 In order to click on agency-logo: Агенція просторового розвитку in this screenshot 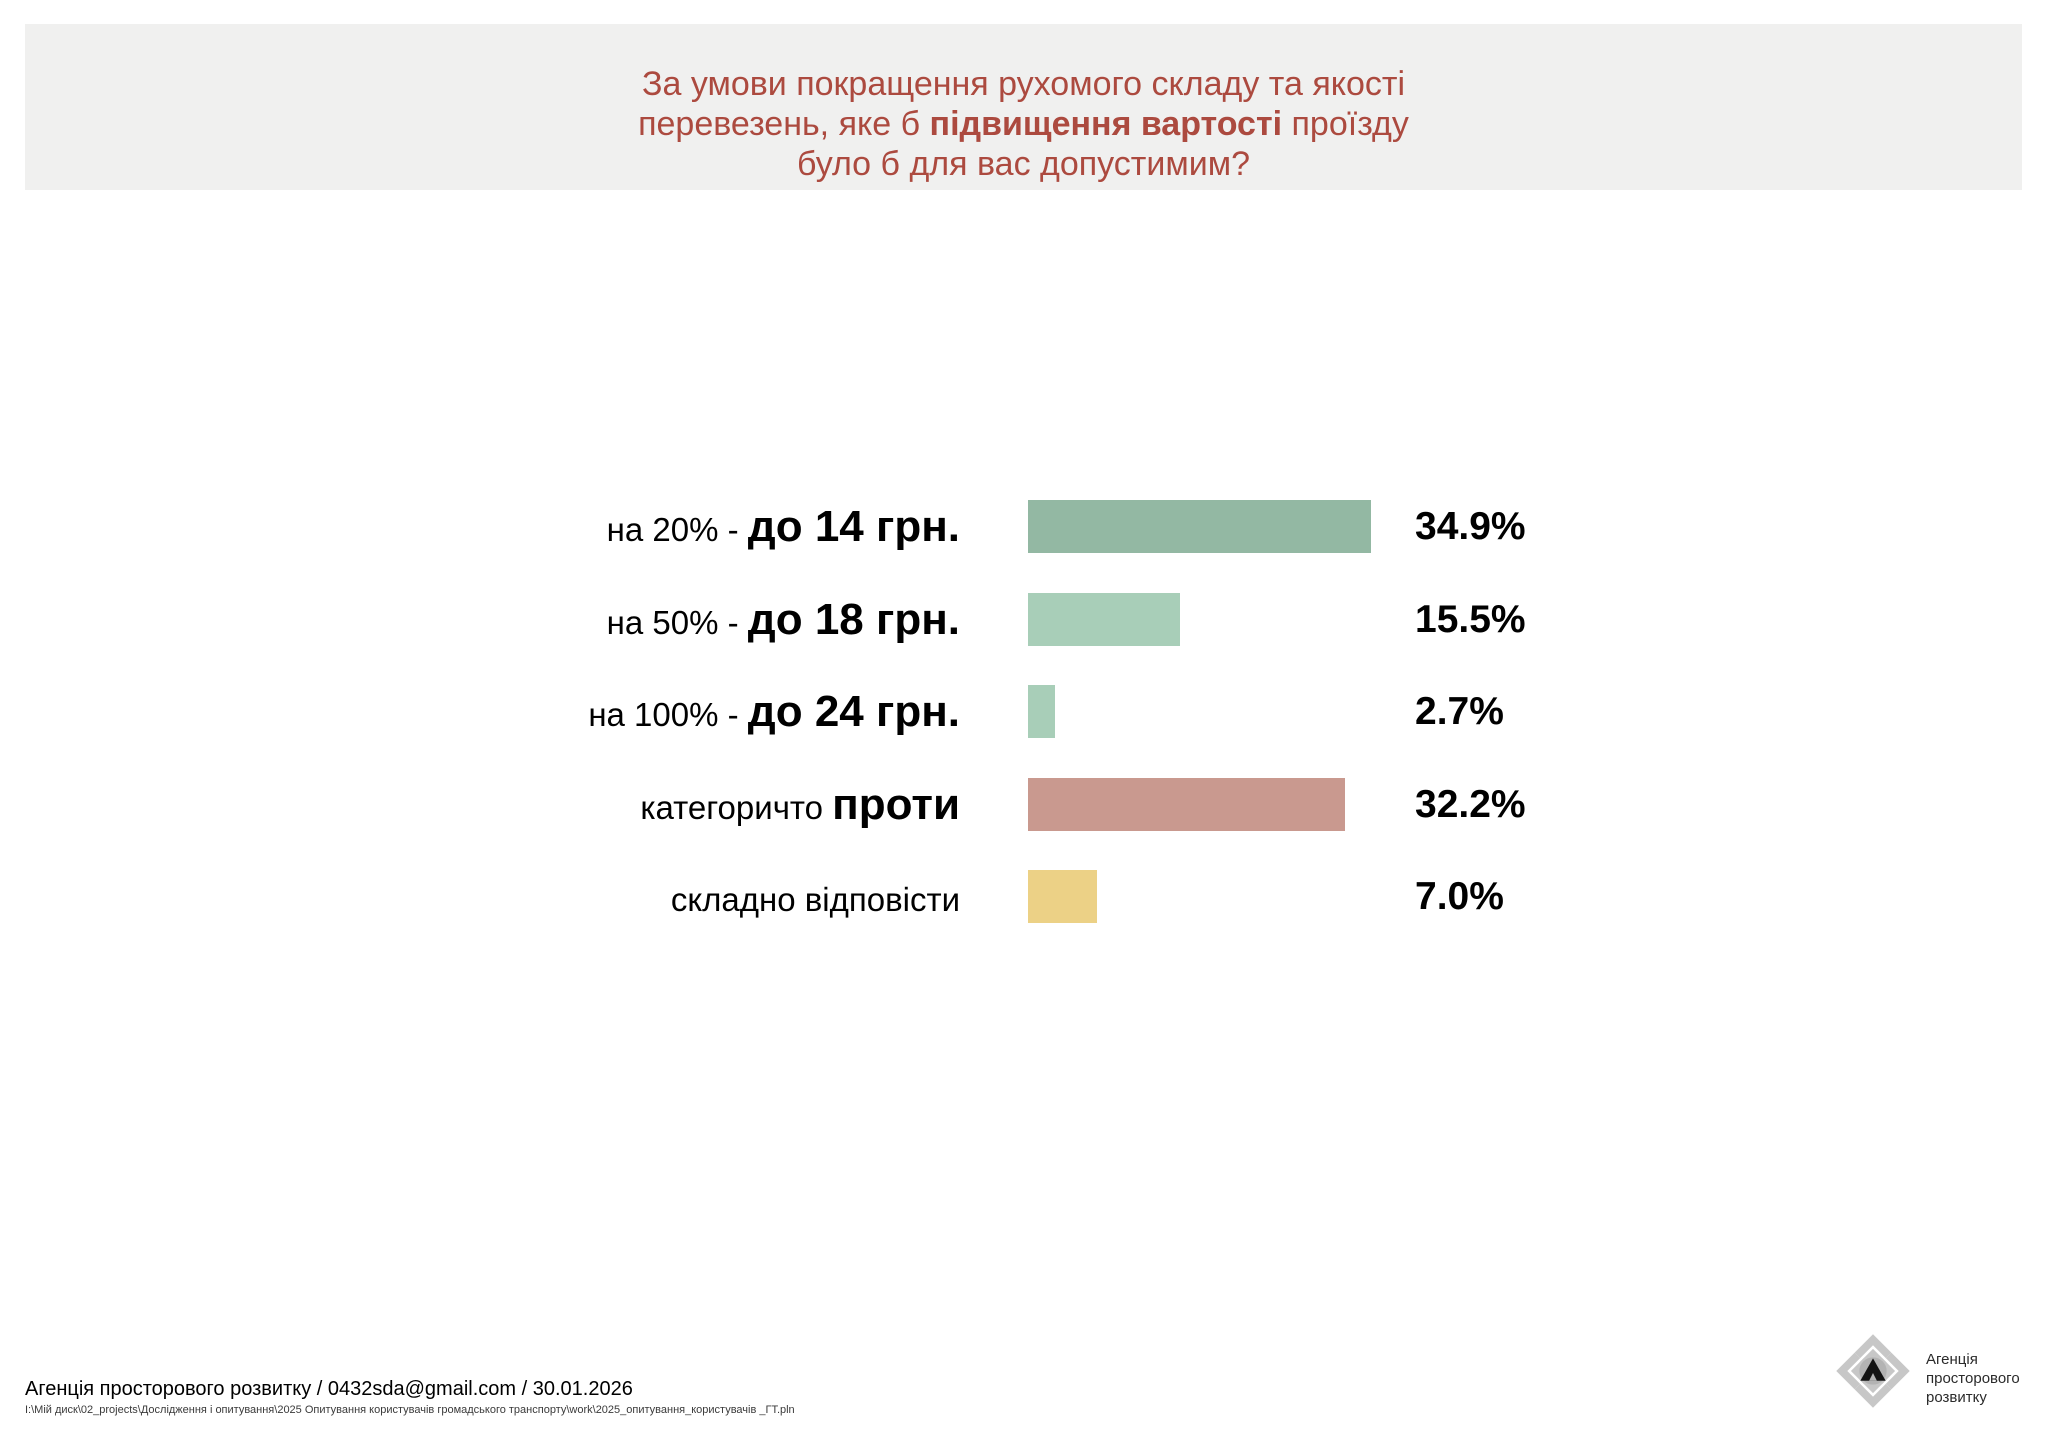, I will do `click(1927, 1371)`.